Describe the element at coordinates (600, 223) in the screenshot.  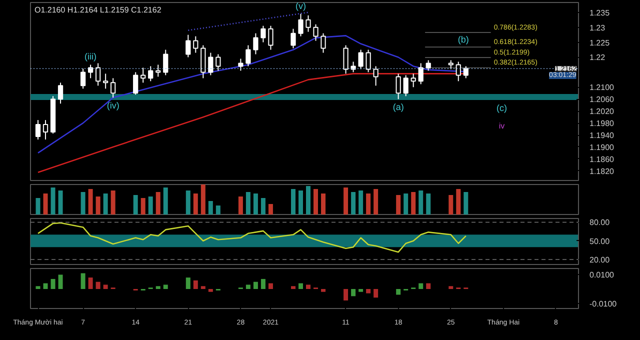
I see `y-tick-label: 80.00` at that location.